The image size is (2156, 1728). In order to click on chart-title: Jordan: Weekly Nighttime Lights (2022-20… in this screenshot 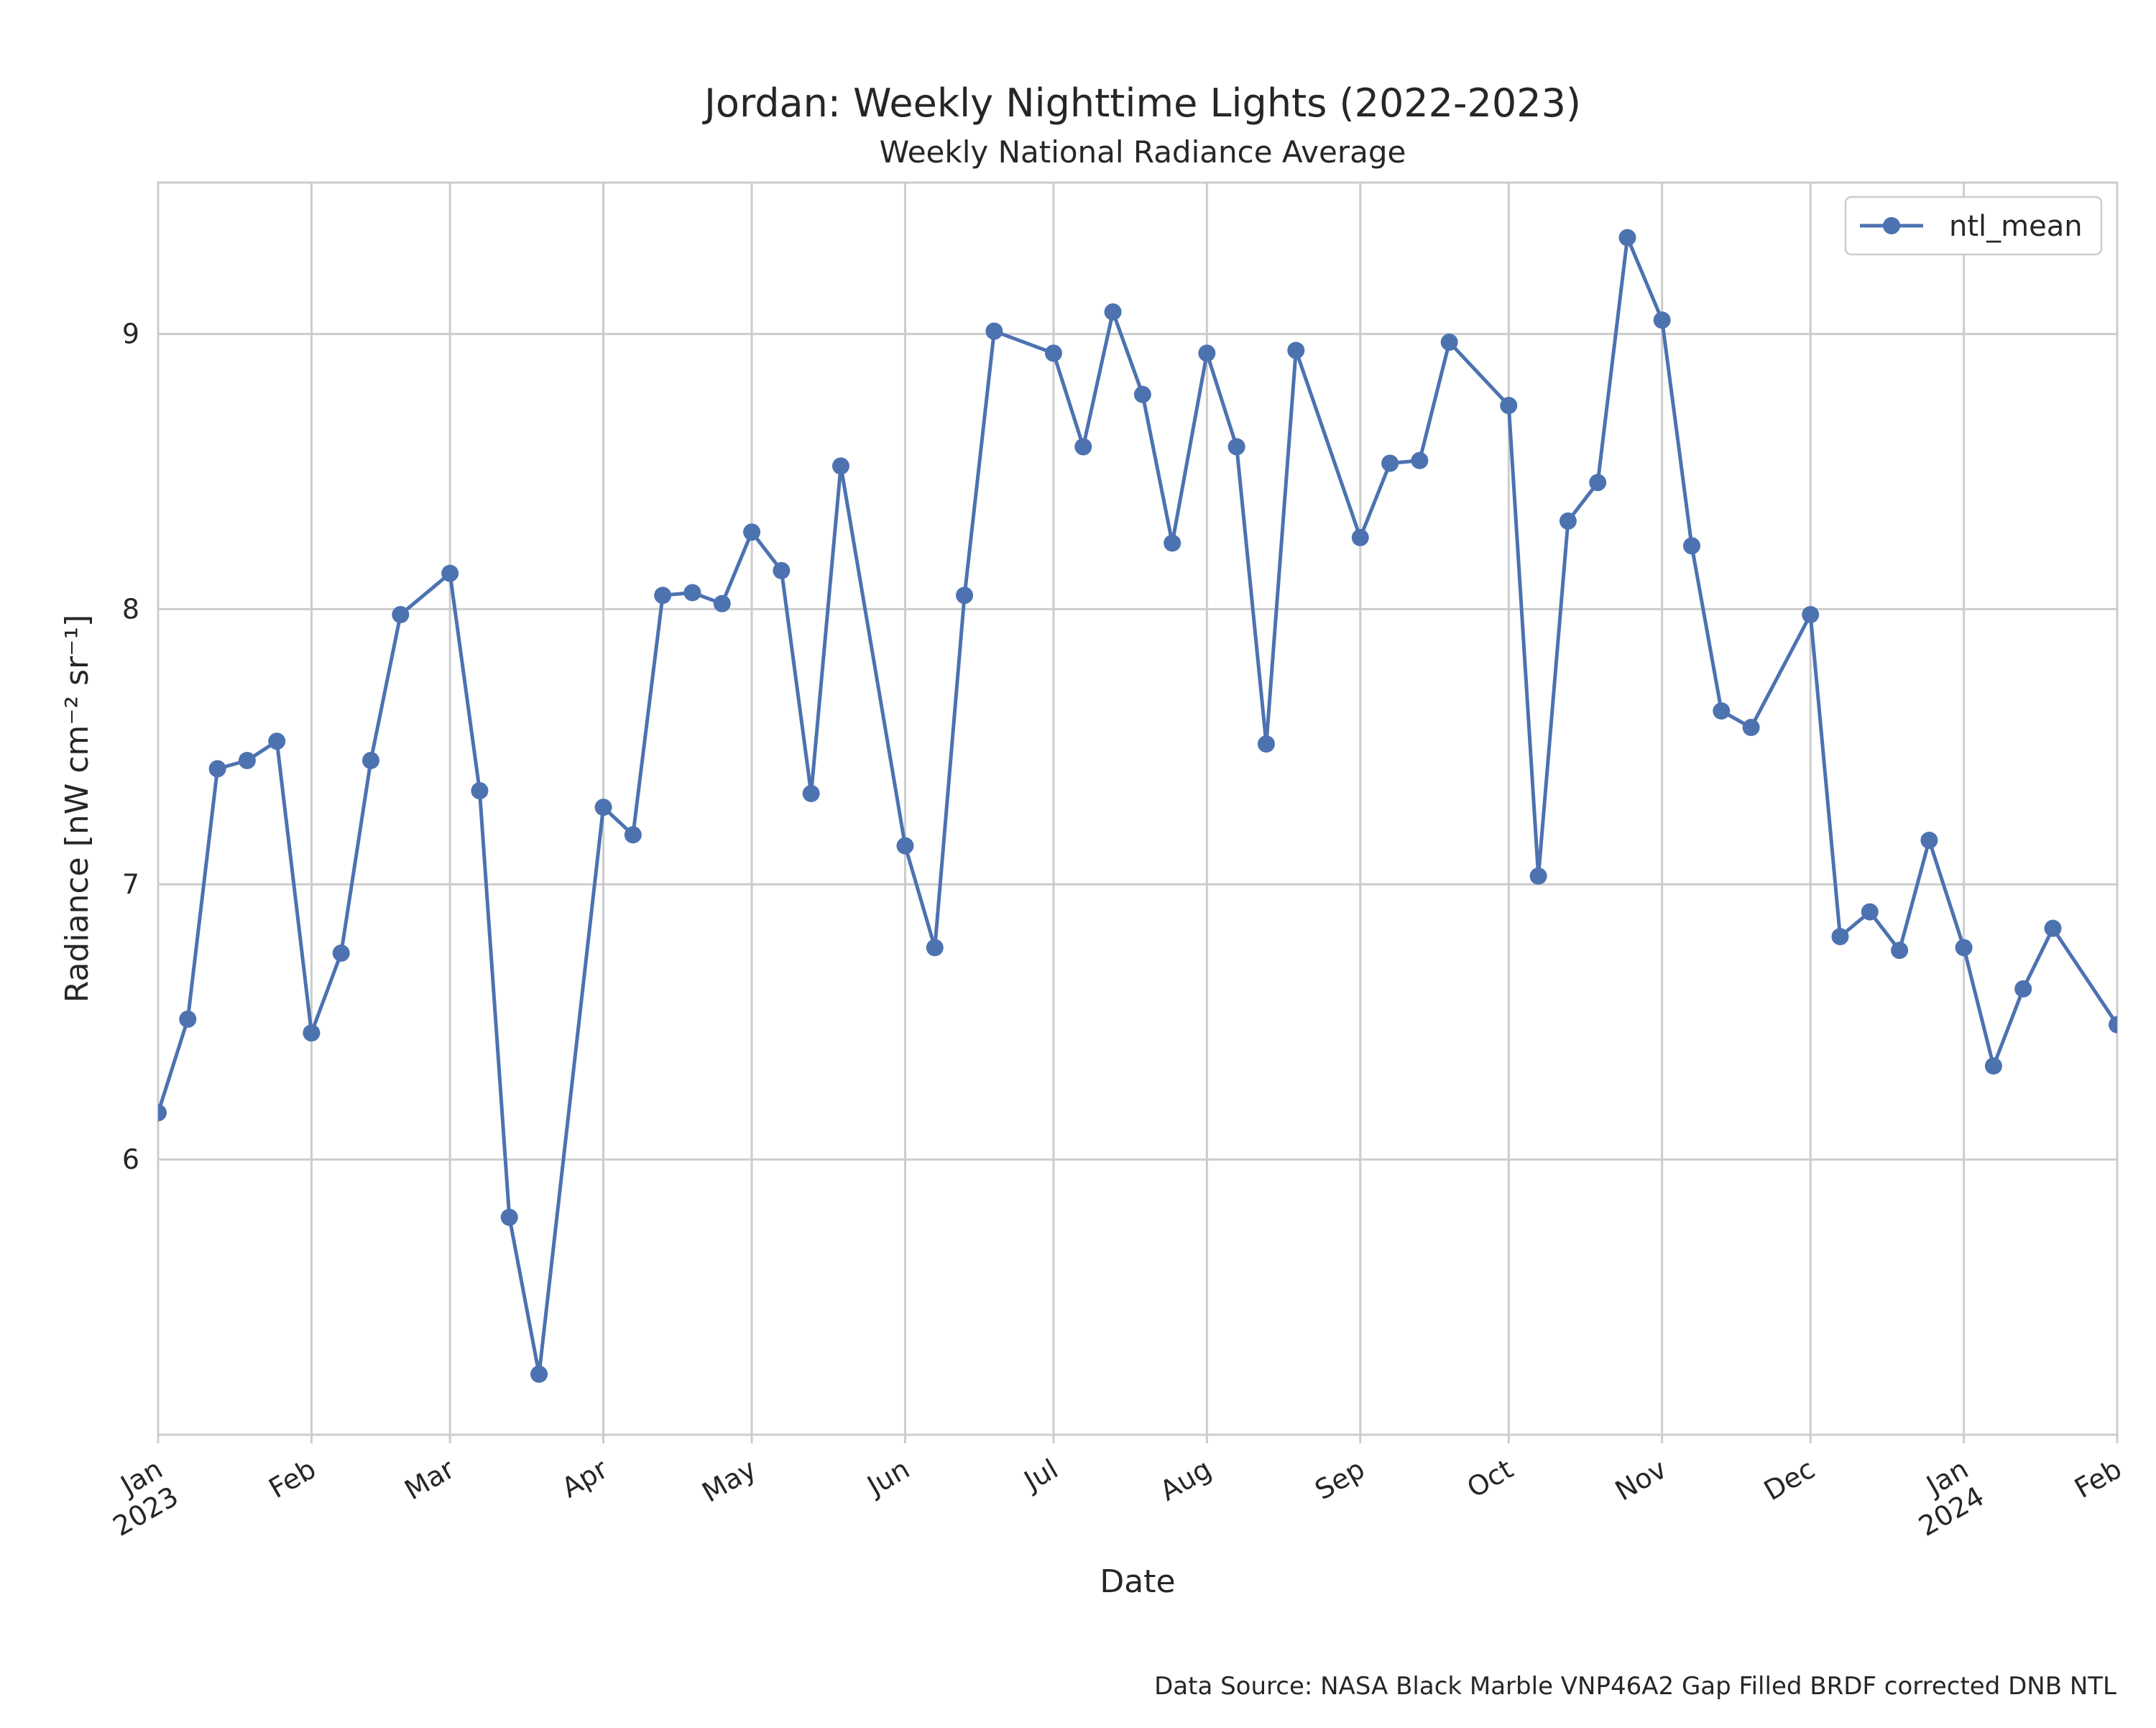, I will do `click(1141, 104)`.